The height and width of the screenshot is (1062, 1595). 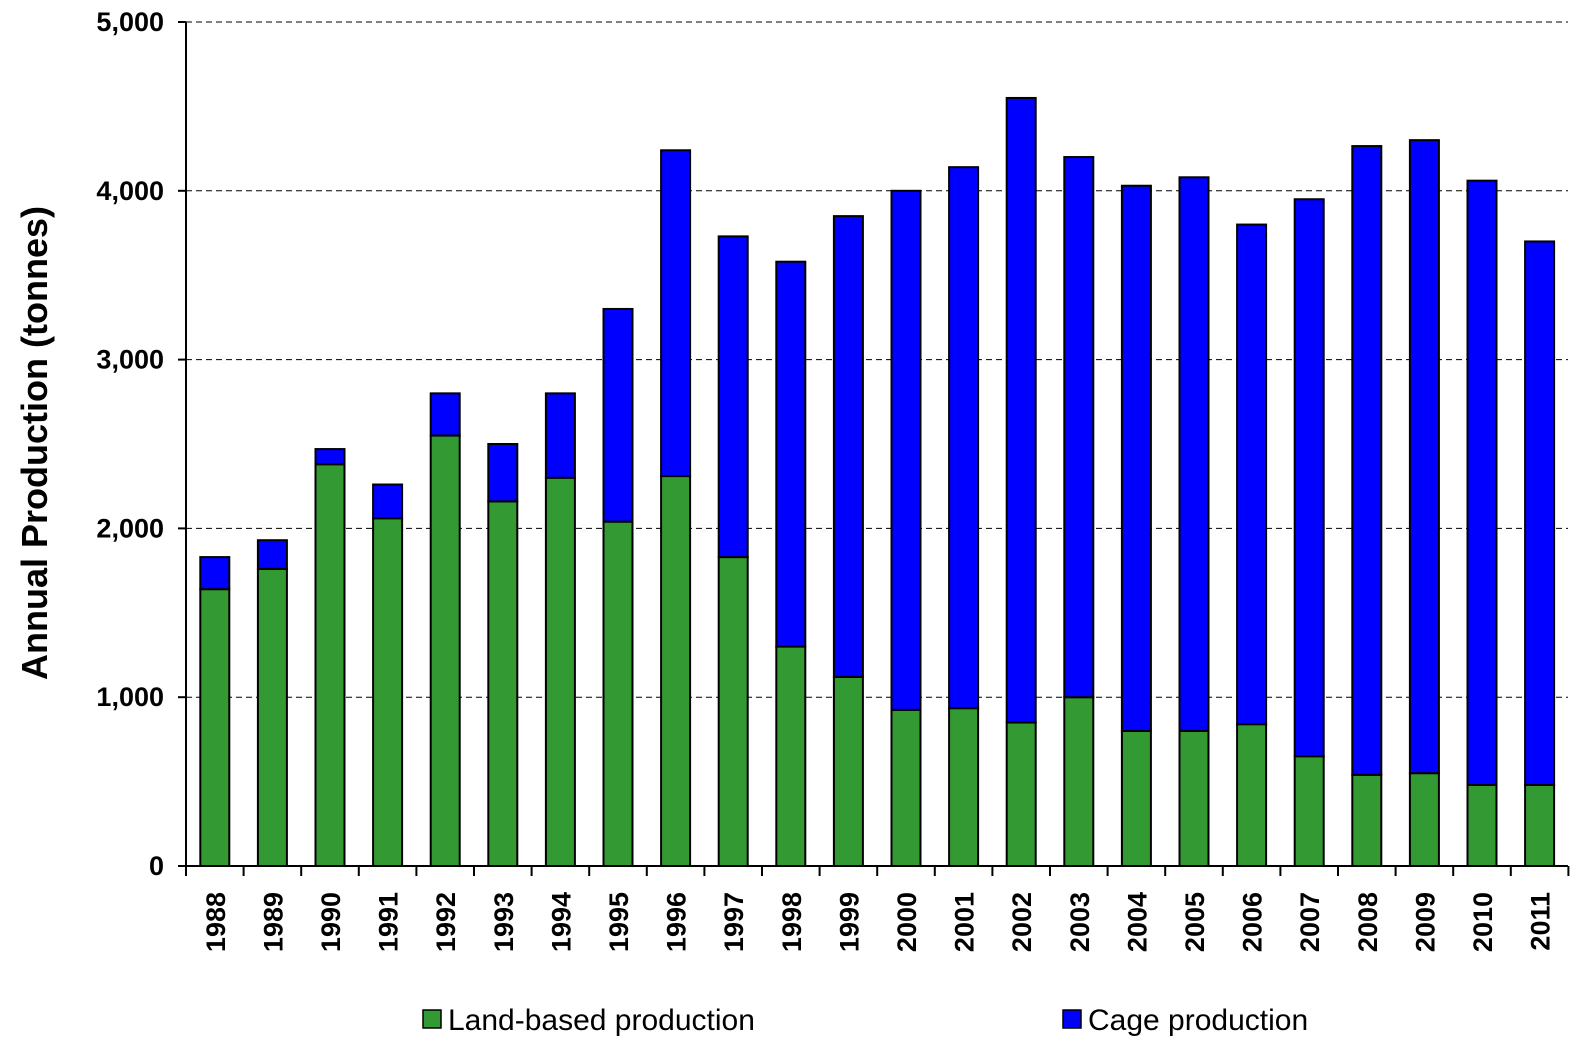 I want to click on bar-land-based-1991, so click(x=388, y=692).